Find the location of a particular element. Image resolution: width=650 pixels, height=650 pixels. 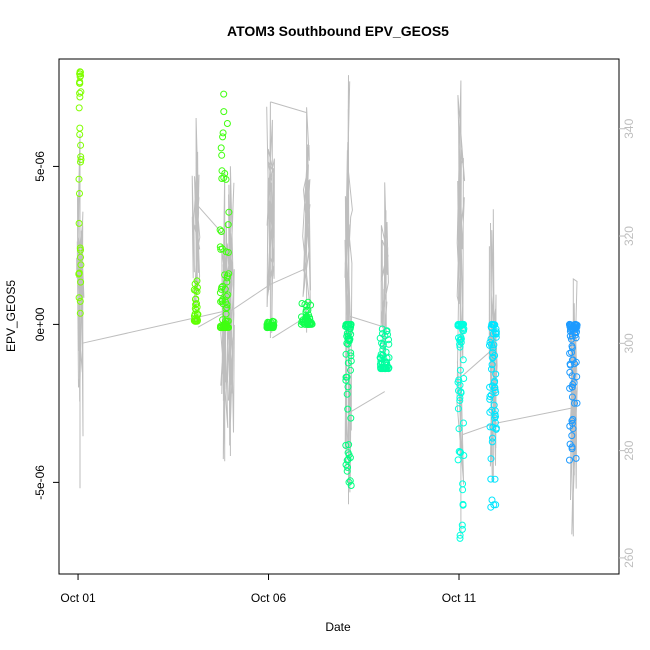

y2-tick-label-2: 300 is located at coordinates (629, 343).